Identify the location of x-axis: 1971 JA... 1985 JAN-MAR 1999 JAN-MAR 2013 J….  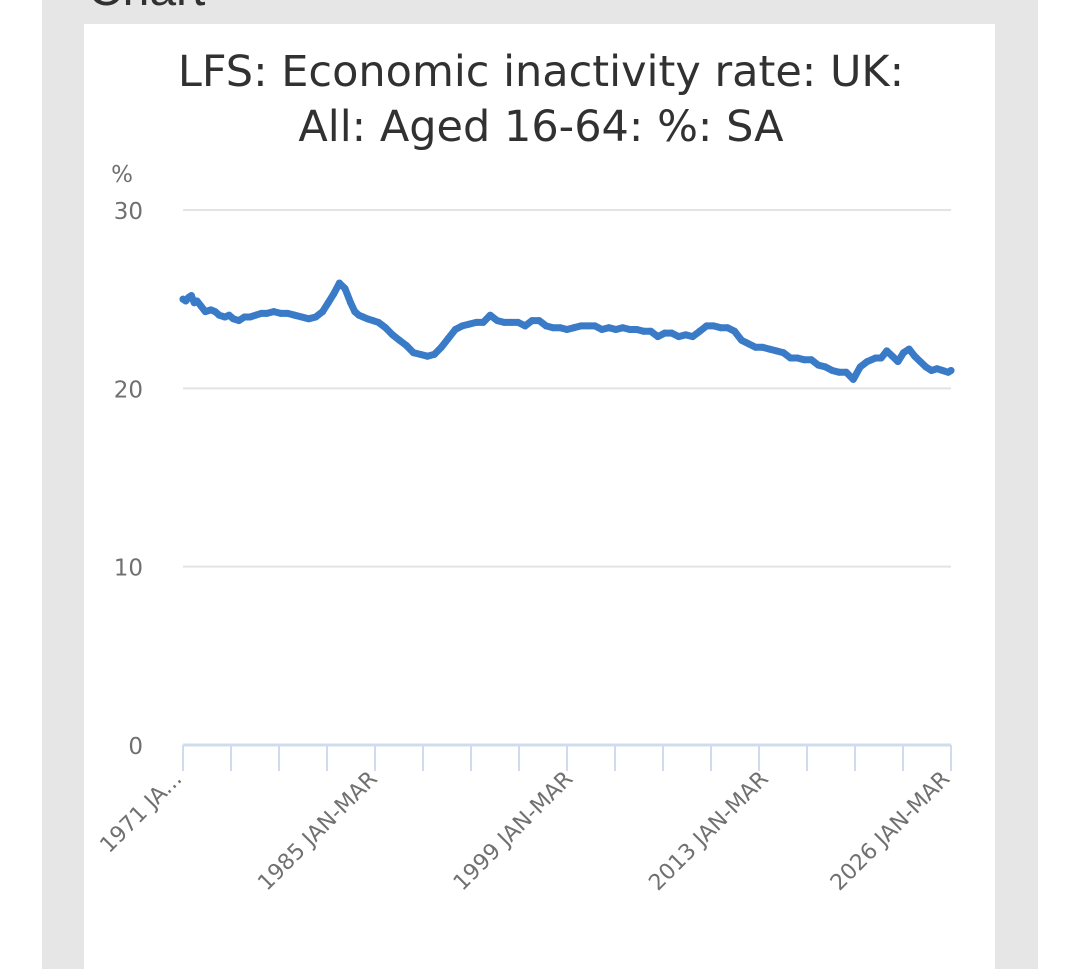
(525, 819).